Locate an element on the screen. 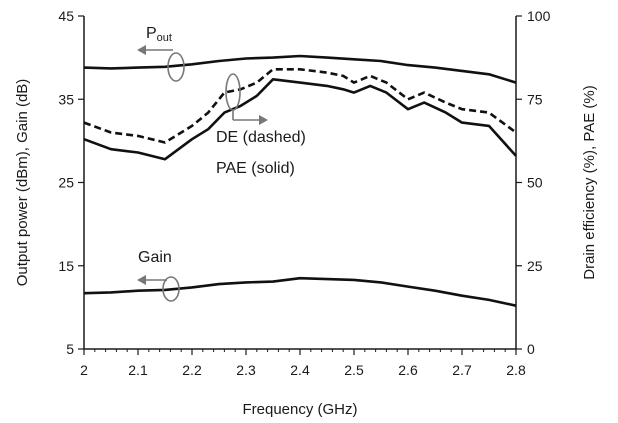  right-y-axis-title: Drain efficiency (%), PAE (%) is located at coordinates (589, 182).